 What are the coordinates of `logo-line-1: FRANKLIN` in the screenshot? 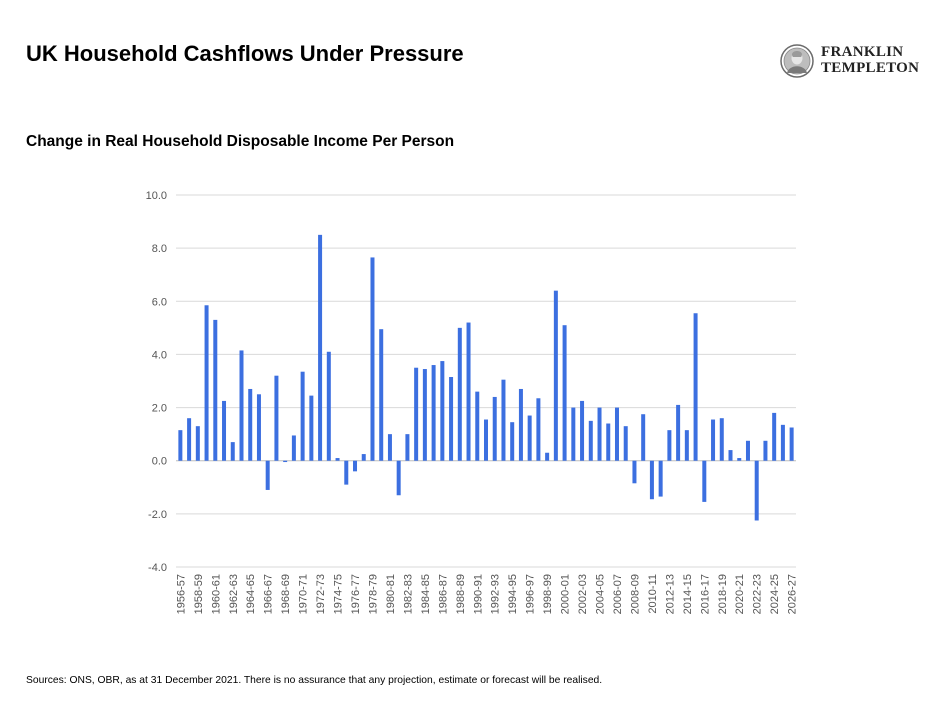 It's located at (862, 52).